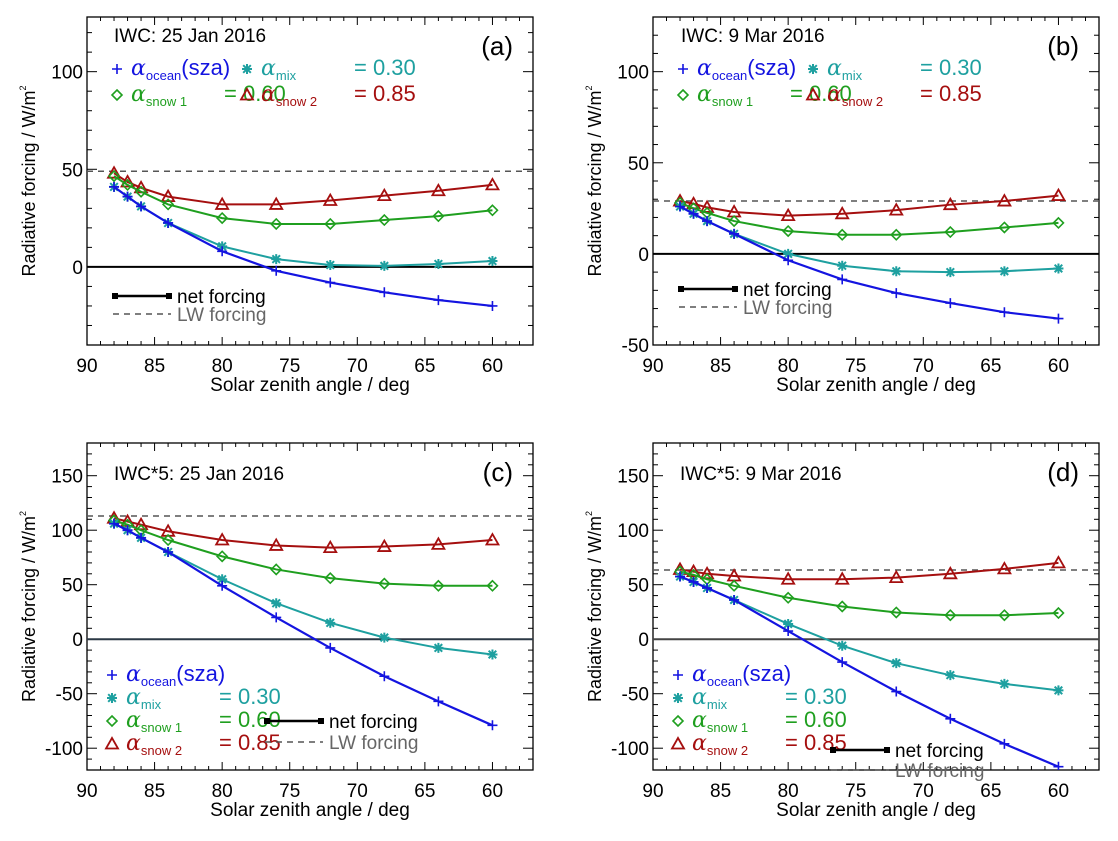  I want to click on panel-label: (a), so click(497, 46).